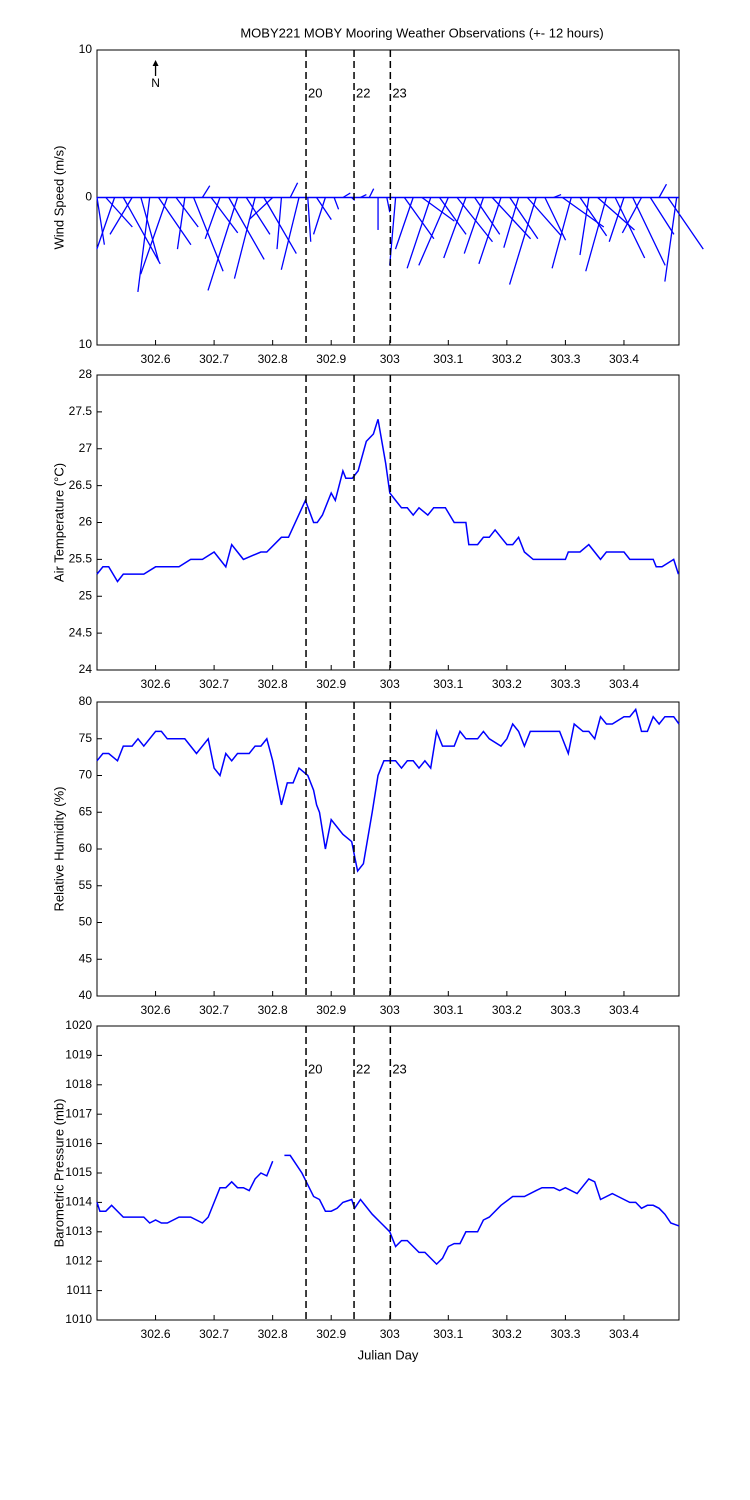 The height and width of the screenshot is (1500, 750). Describe the element at coordinates (78, 1143) in the screenshot. I see `y-tick-label: 1016` at that location.